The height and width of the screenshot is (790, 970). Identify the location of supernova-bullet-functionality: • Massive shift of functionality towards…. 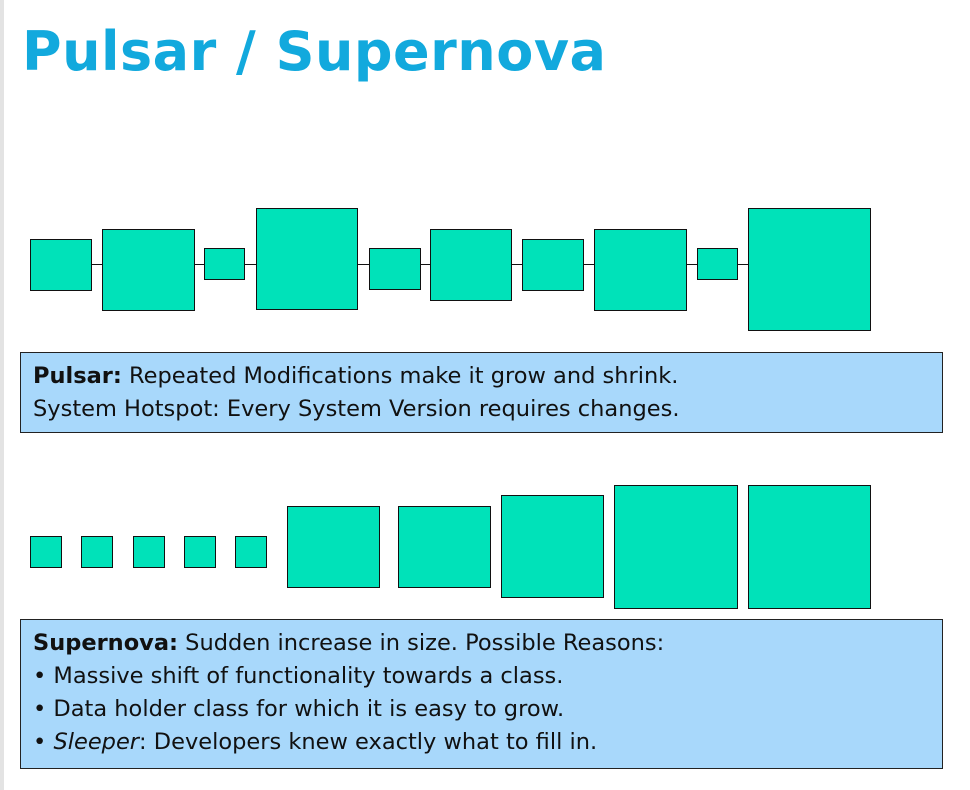
(298, 676).